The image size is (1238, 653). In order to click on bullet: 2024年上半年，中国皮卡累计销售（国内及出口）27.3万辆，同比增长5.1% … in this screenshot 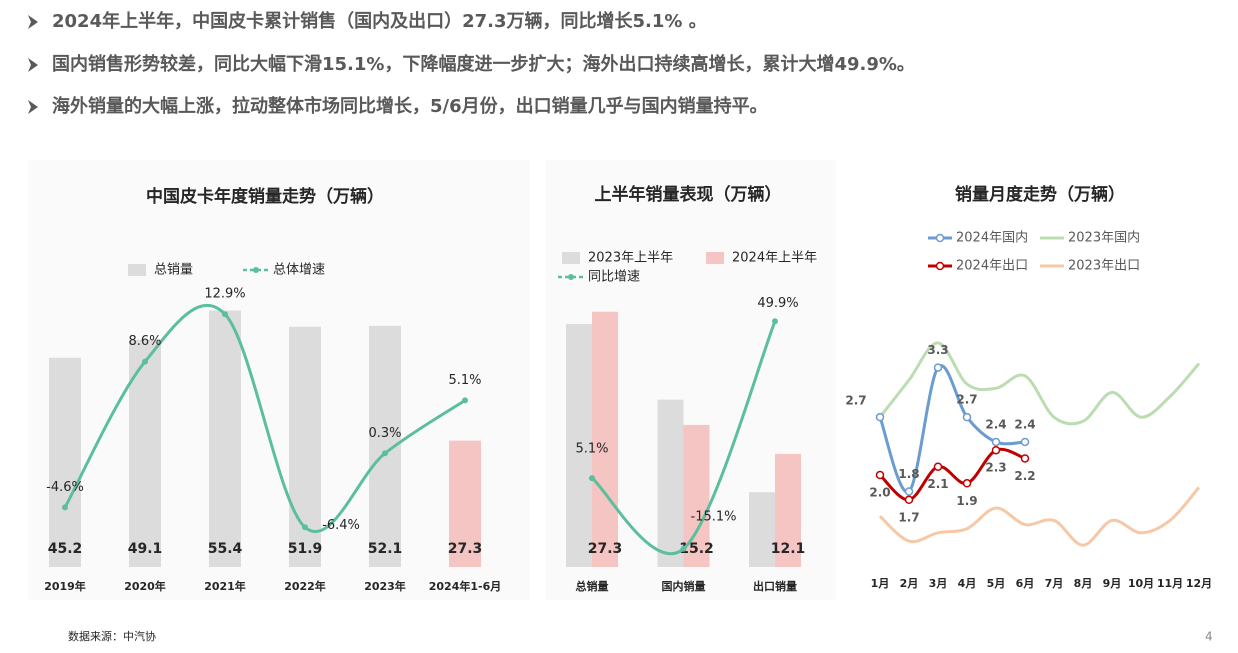, I will do `click(379, 21)`.